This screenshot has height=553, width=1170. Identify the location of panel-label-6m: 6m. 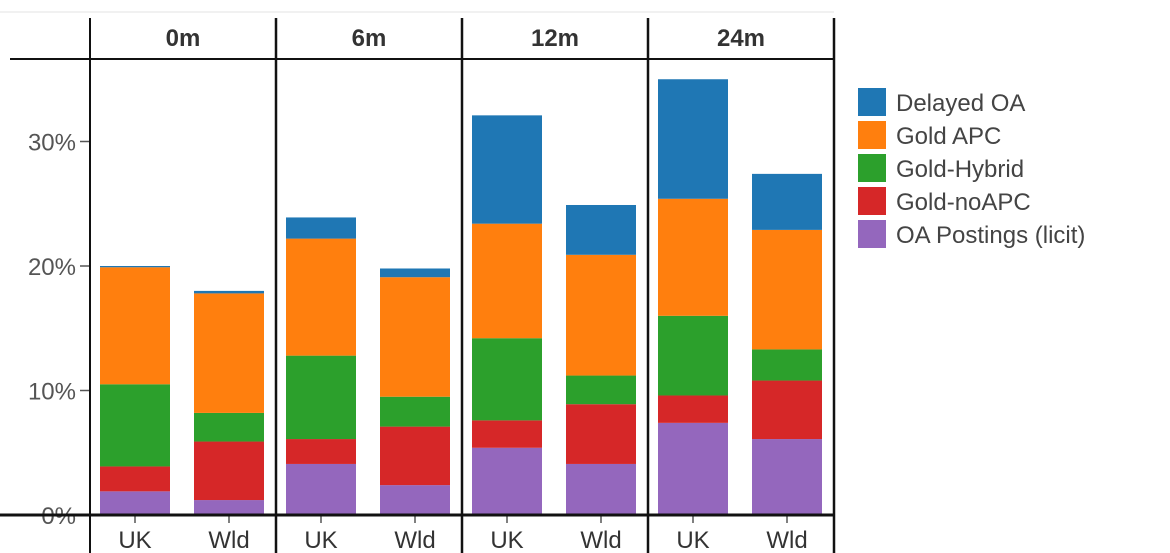
(369, 38).